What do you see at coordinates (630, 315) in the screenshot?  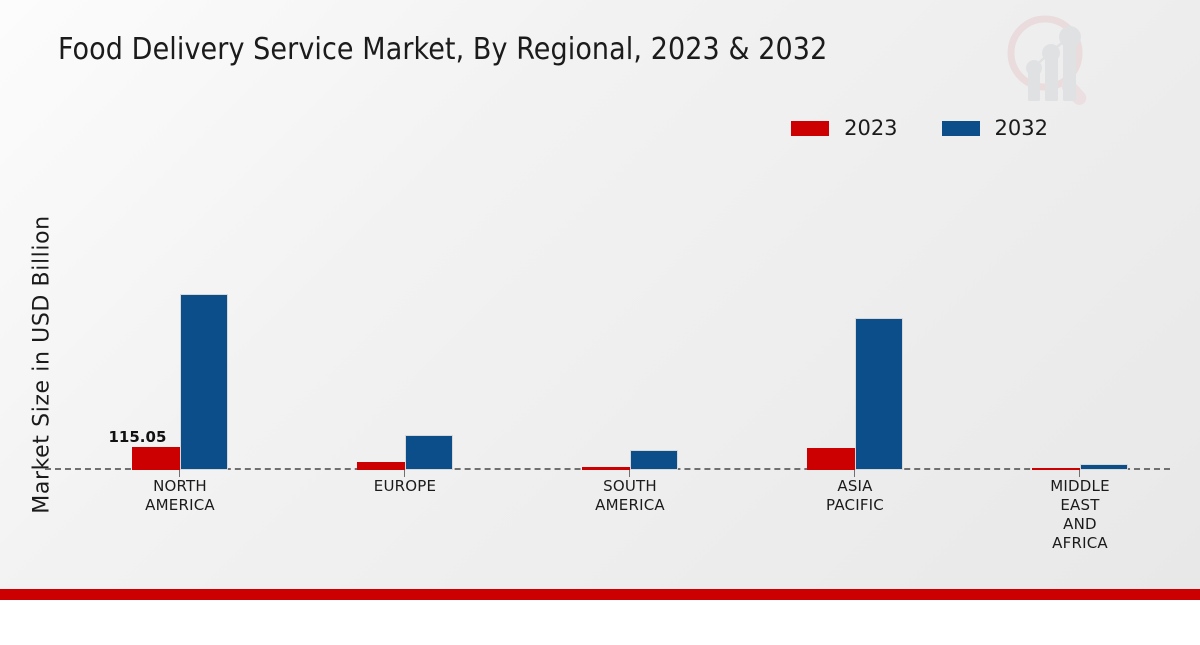 I see `bars-south-america` at bounding box center [630, 315].